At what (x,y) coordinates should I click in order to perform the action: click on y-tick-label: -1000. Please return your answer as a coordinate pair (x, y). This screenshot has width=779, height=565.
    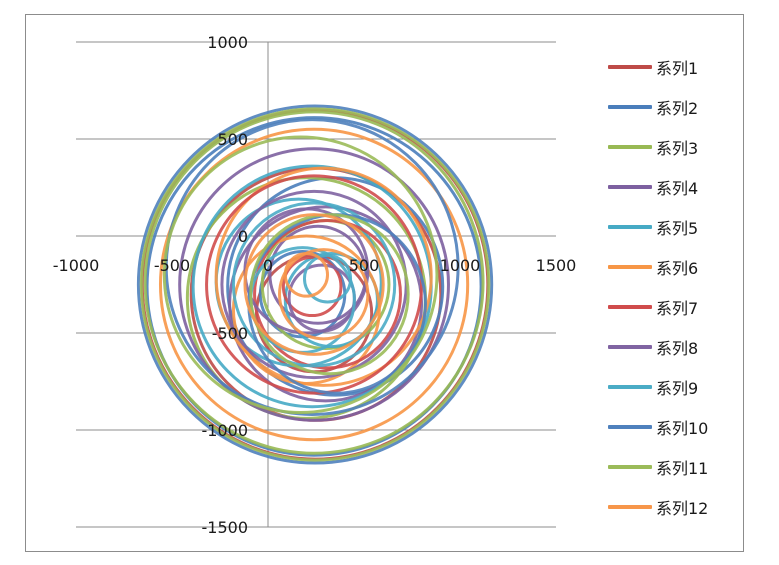
    Looking at the image, I should click on (225, 430).